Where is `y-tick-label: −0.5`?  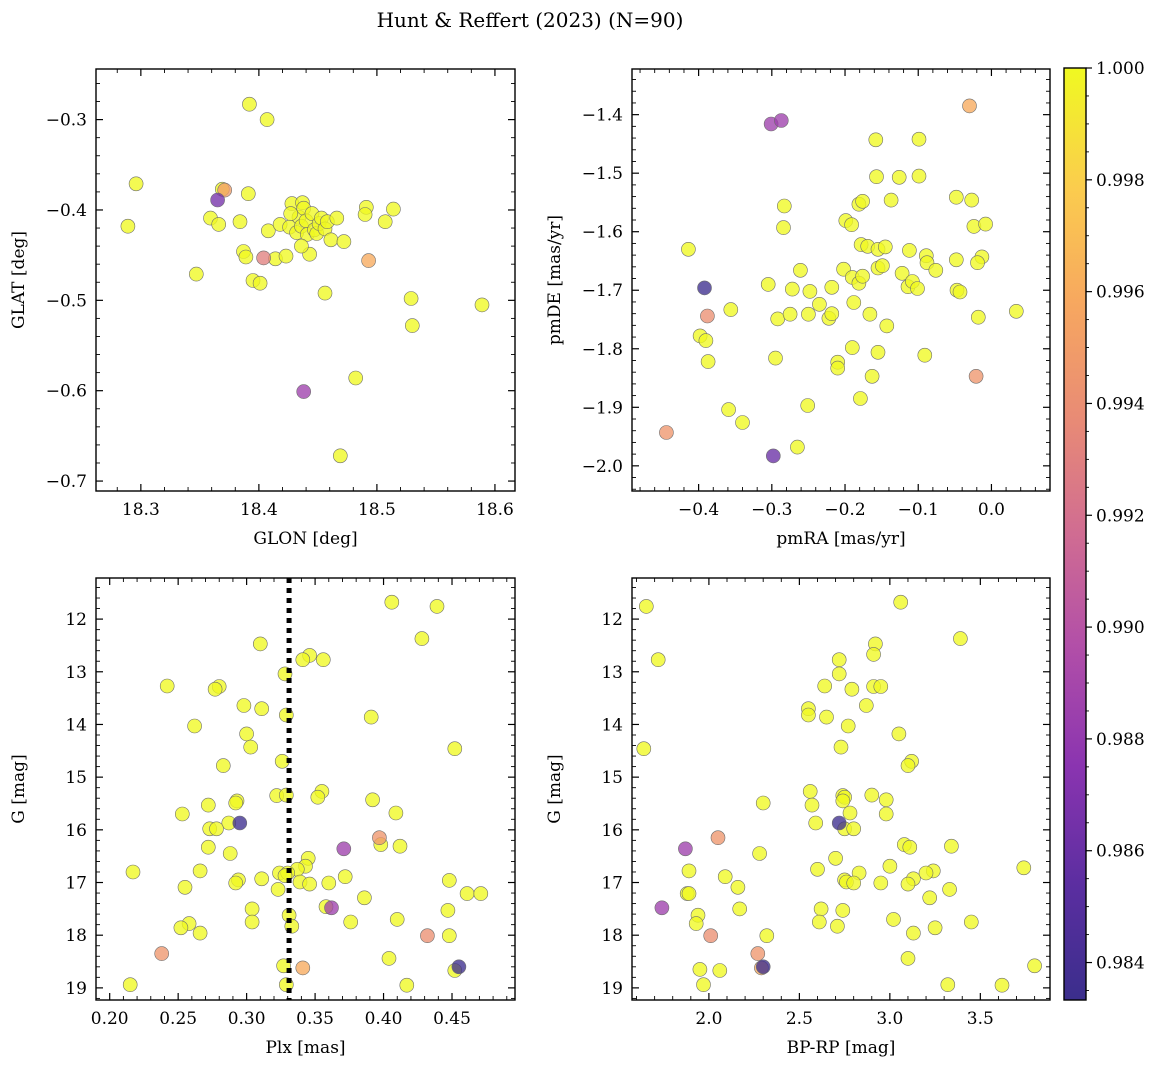
y-tick-label: −0.5 is located at coordinates (66, 301).